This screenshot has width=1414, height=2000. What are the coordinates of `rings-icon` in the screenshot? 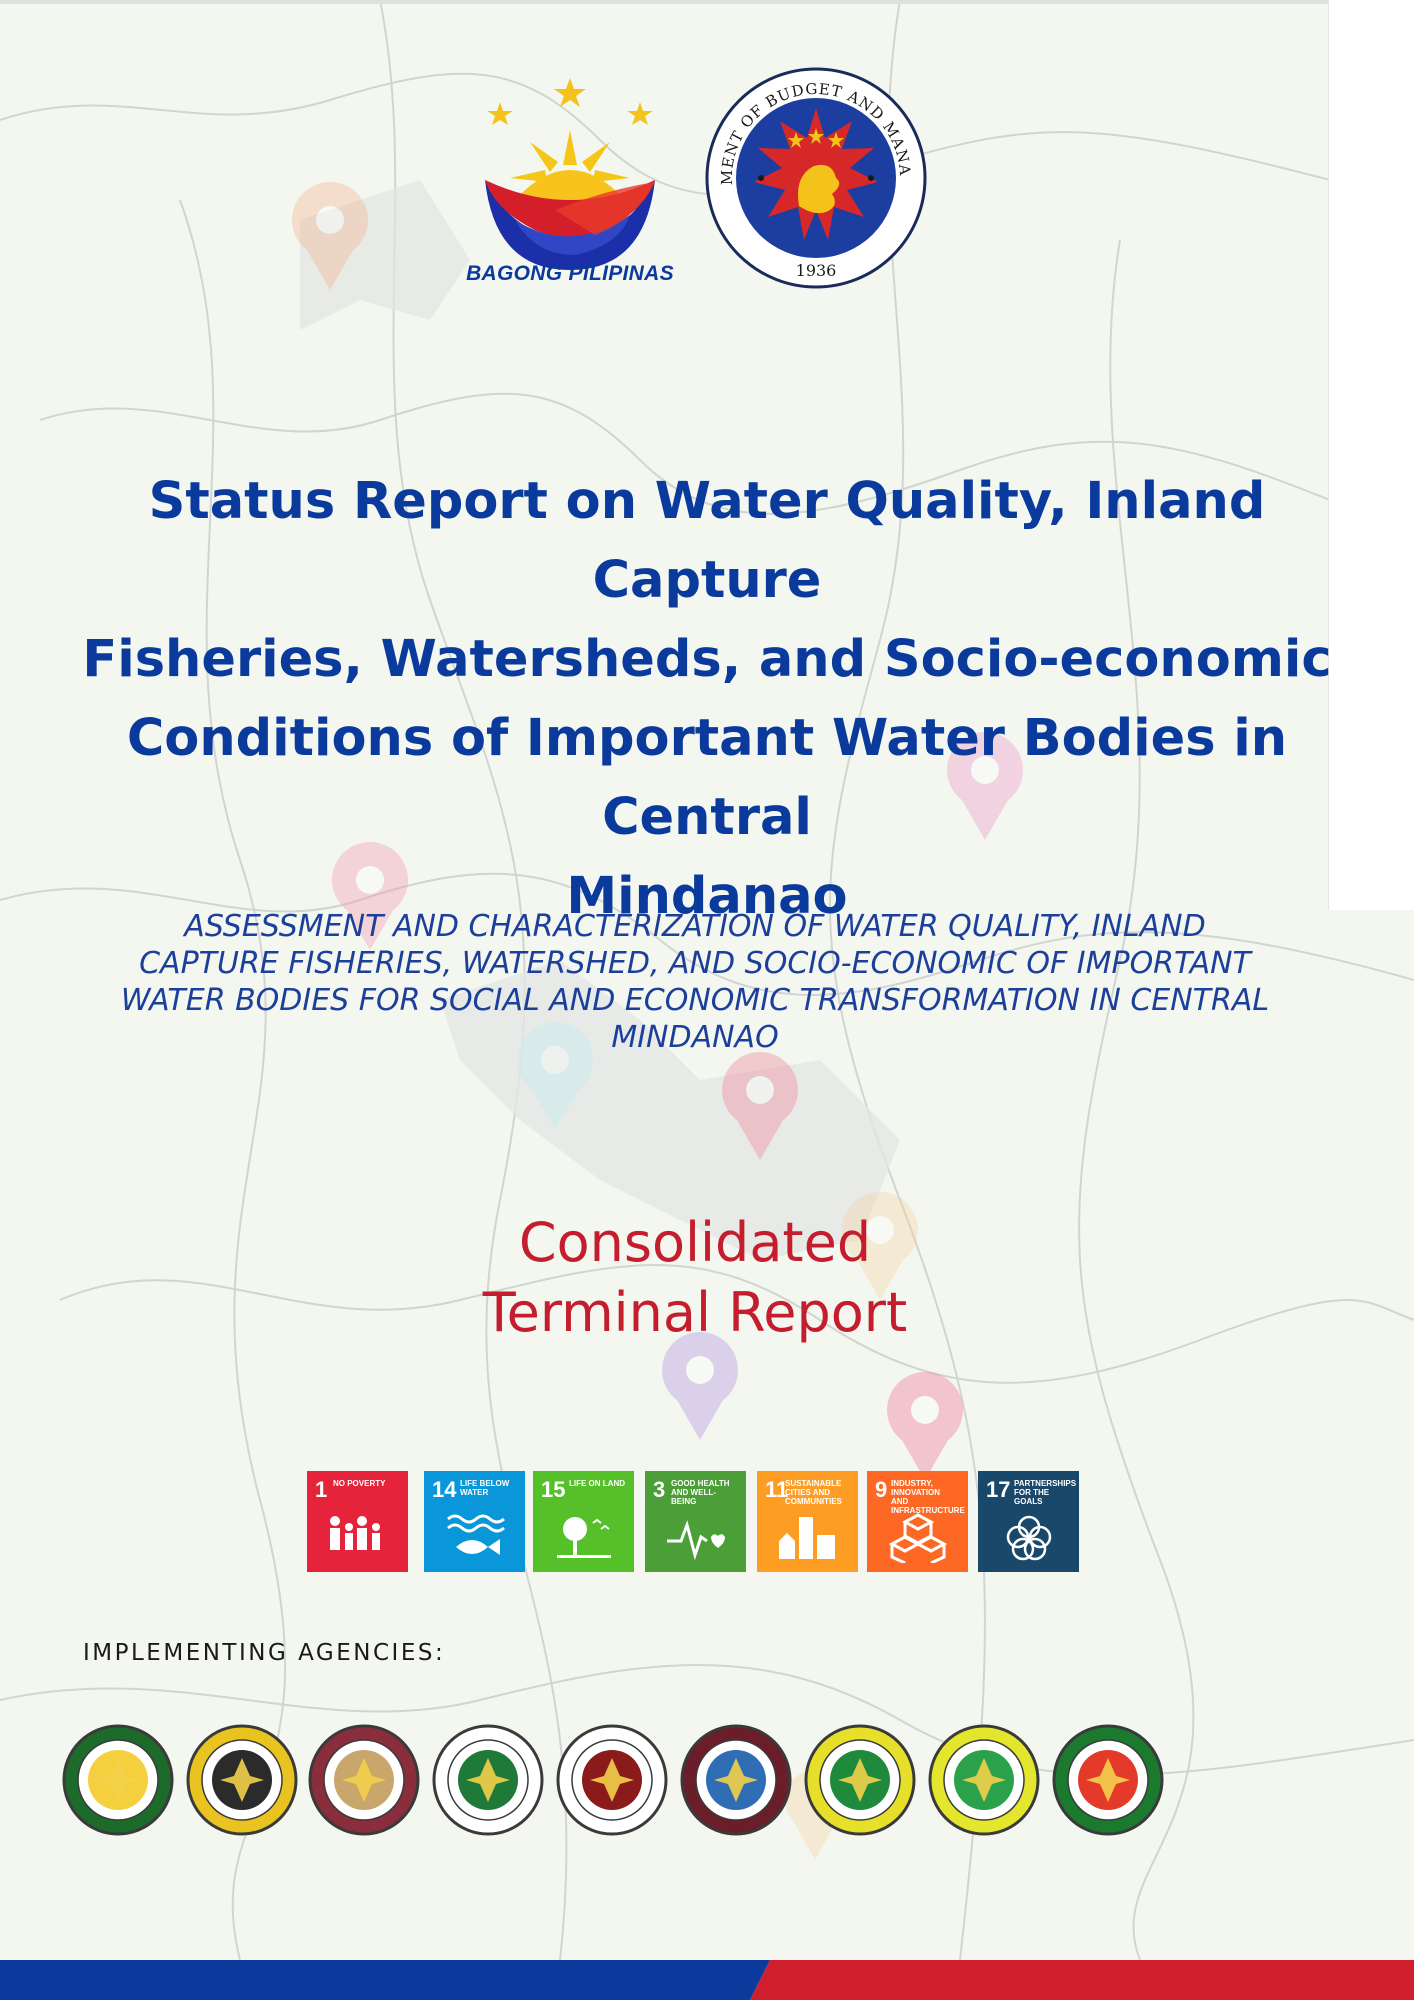 It's located at (1029, 1538).